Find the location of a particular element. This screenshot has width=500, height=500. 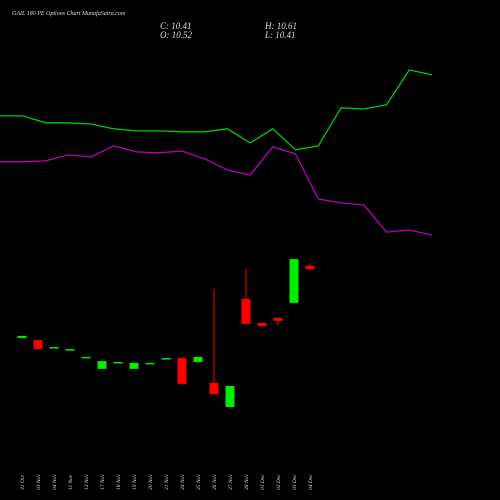

x-tick-label: 26 Nov is located at coordinates (215, 482).